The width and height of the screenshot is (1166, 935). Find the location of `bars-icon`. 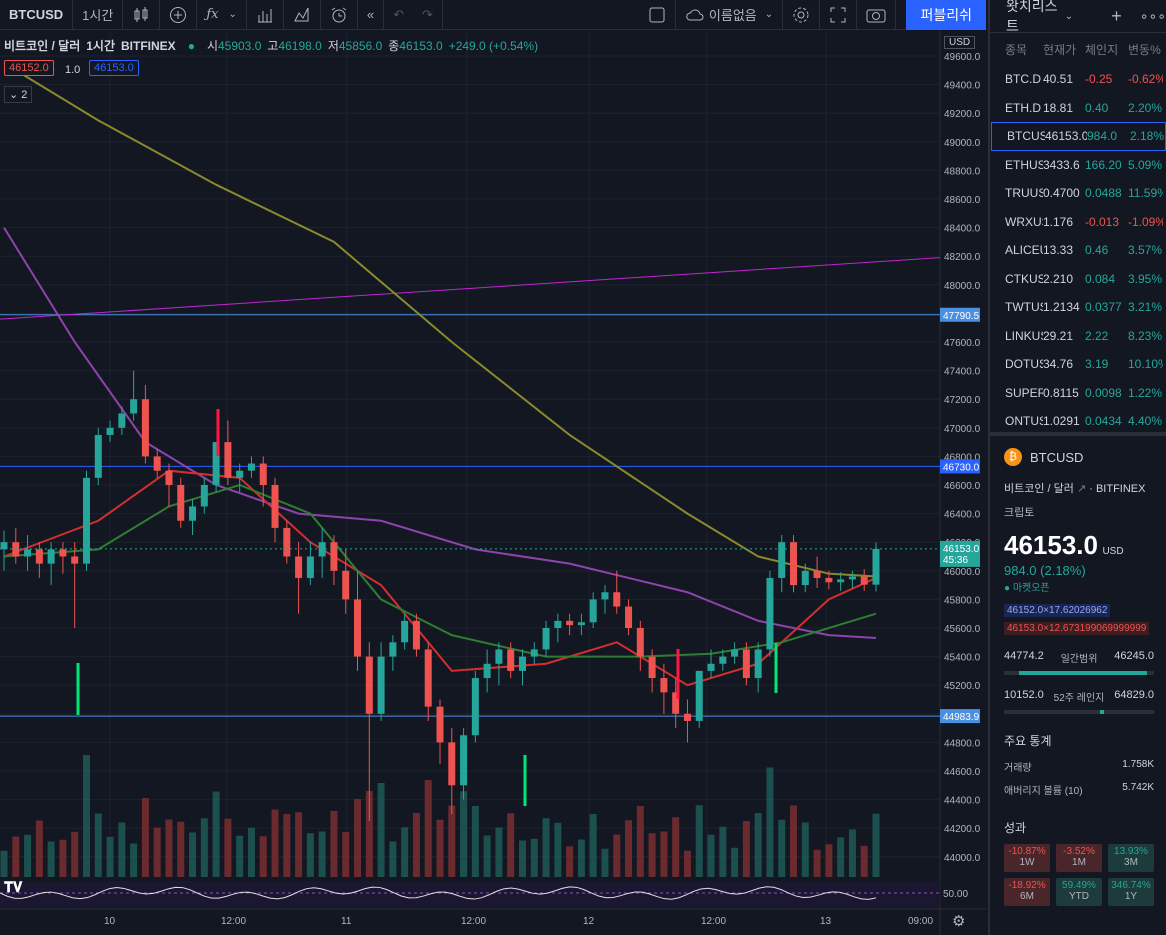

bars-icon is located at coordinates (264, 15).